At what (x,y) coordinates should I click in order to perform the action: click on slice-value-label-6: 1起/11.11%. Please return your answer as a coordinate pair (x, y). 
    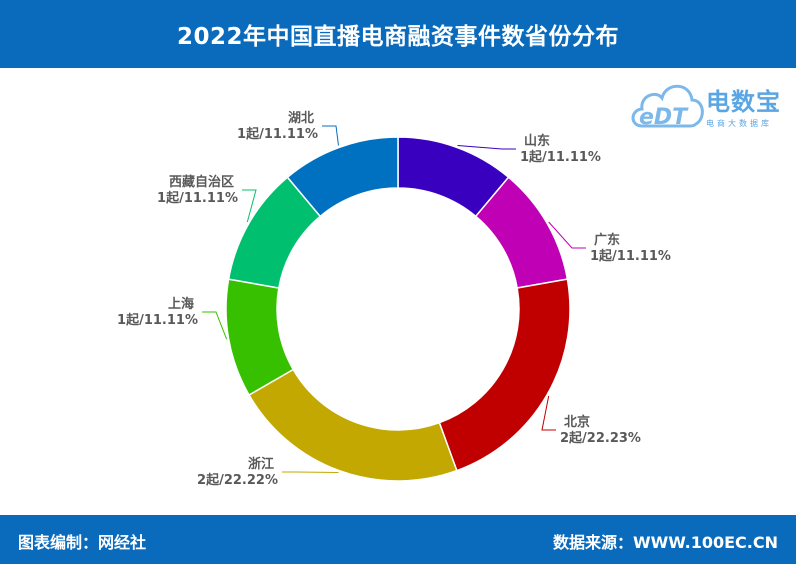
    Looking at the image, I should click on (197, 198).